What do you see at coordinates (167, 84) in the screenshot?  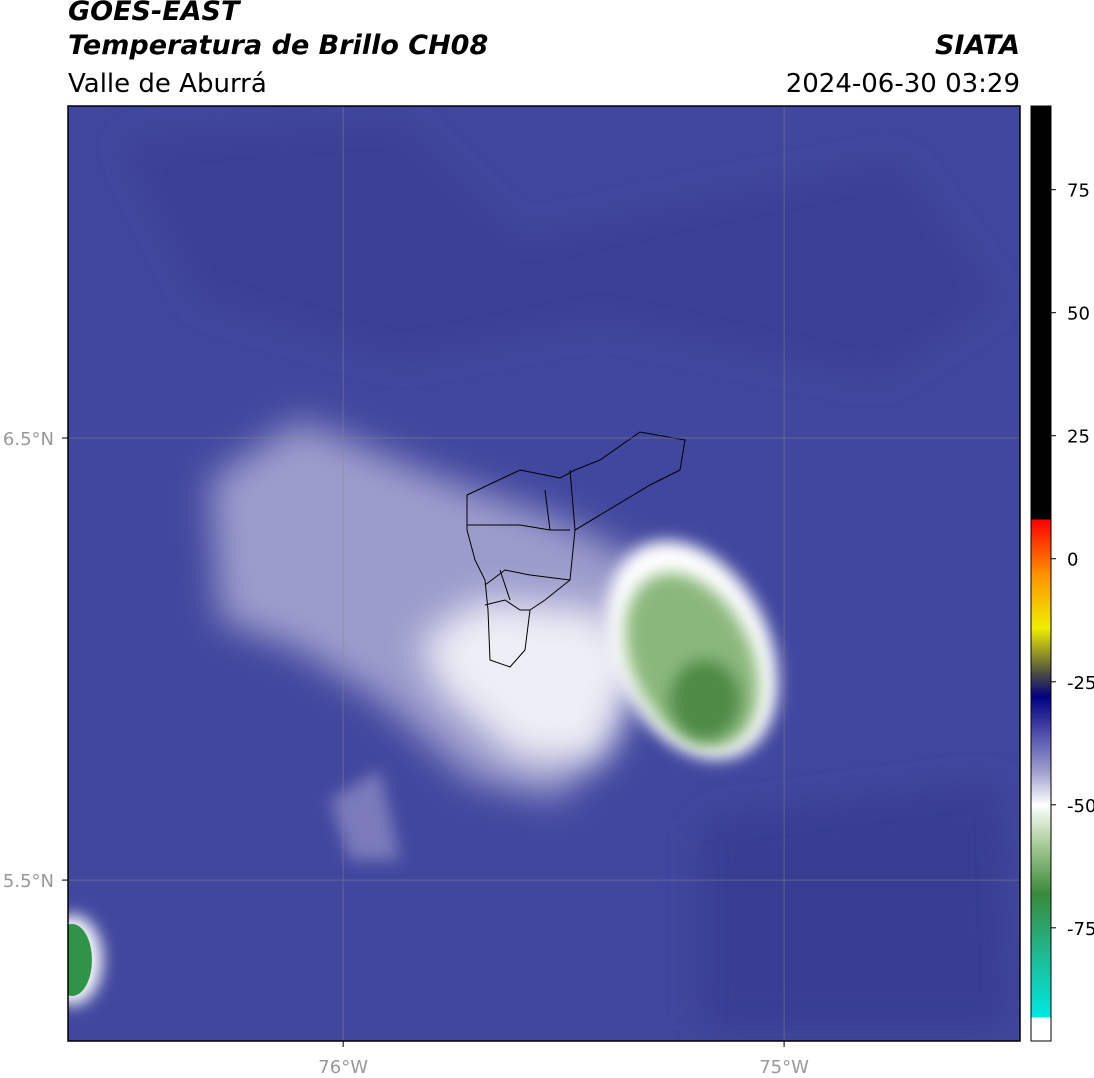 I see `region: Valle de Aburrá` at bounding box center [167, 84].